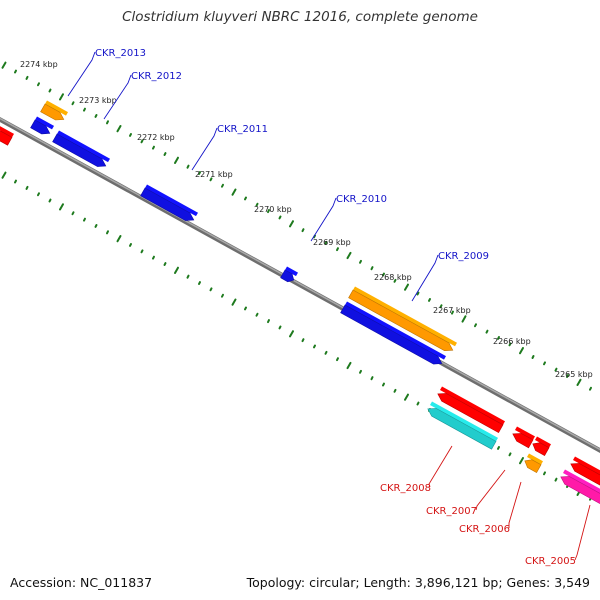 The height and width of the screenshot is (600, 600). I want to click on gene-label-ckr-2012: CKR_2012, so click(156, 76).